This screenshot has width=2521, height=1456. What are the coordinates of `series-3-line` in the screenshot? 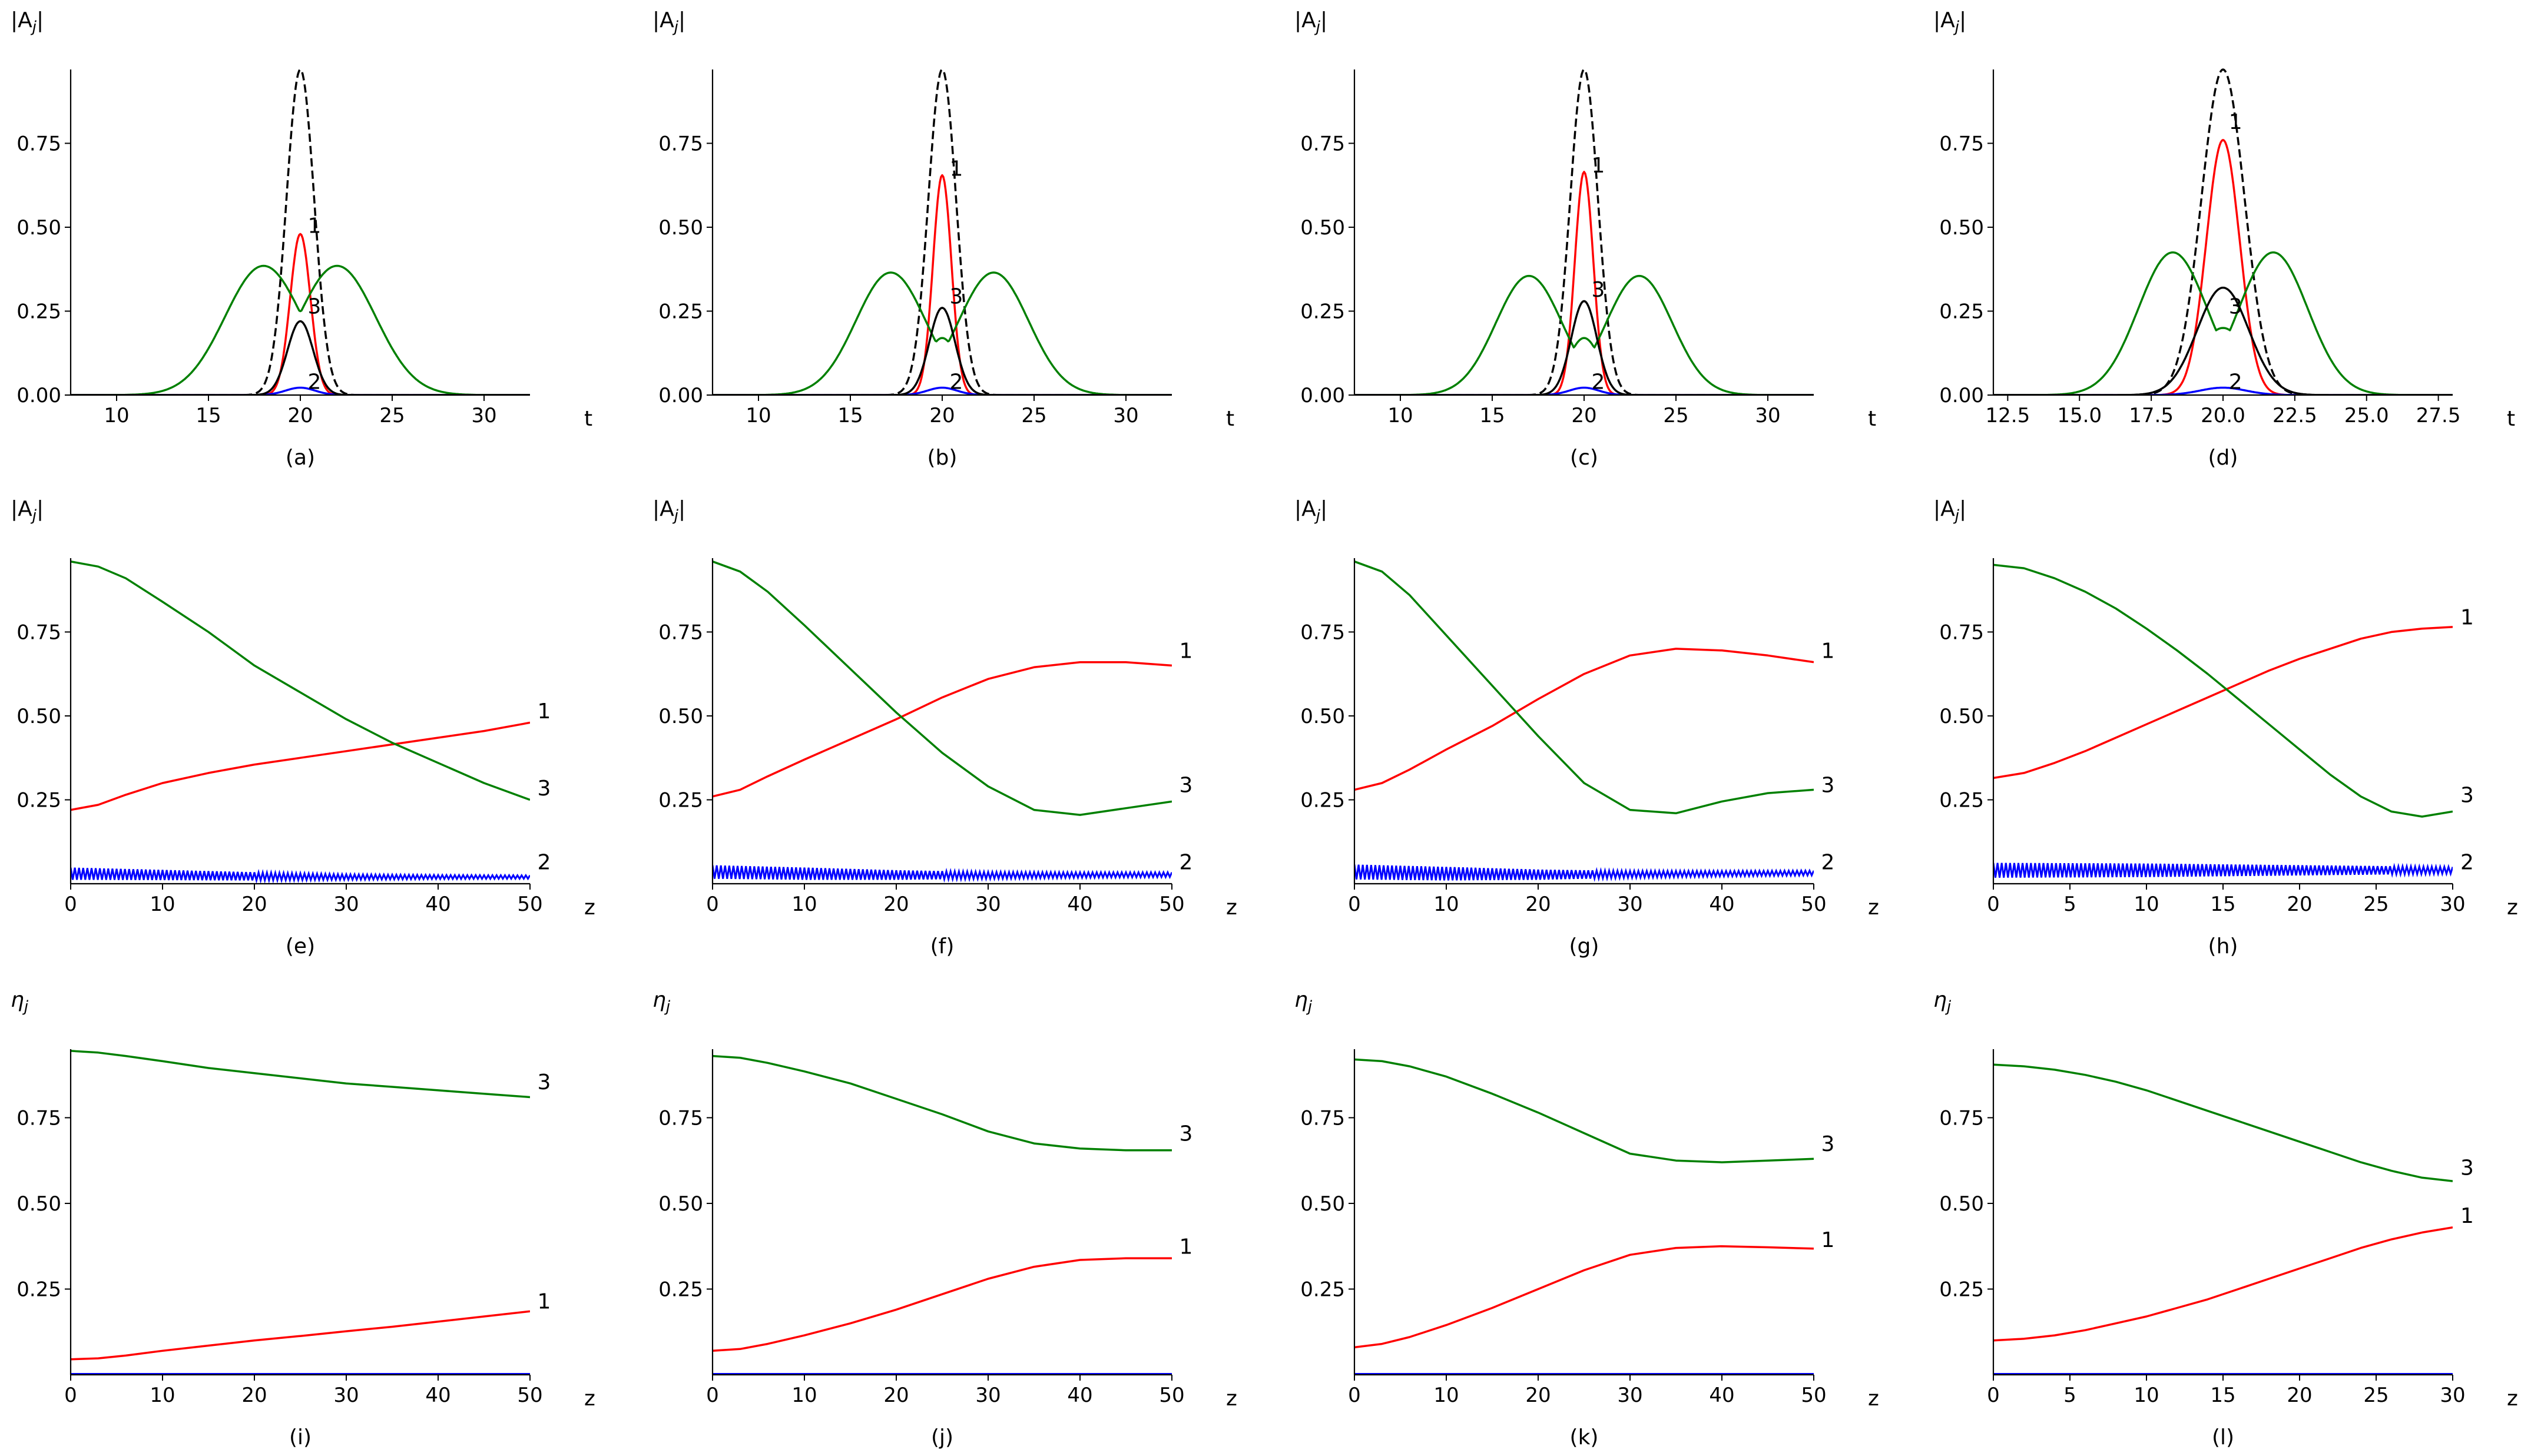 It's located at (943, 333).